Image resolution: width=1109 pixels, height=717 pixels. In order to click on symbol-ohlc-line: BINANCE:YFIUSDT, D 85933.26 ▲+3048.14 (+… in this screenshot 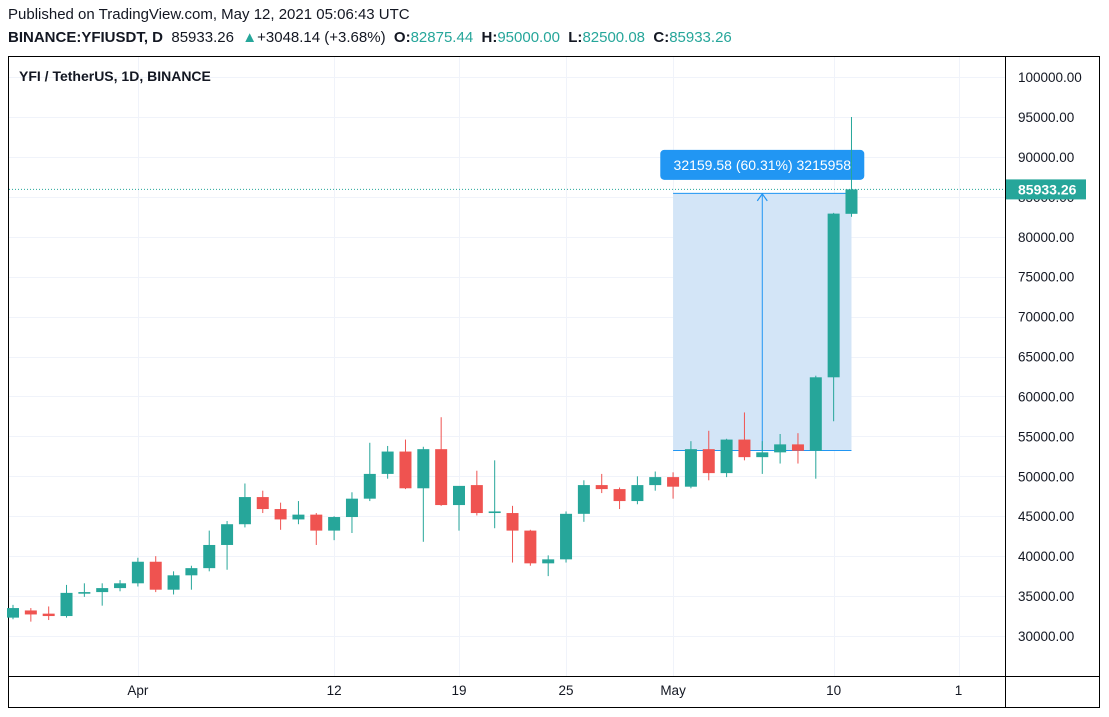, I will do `click(370, 37)`.